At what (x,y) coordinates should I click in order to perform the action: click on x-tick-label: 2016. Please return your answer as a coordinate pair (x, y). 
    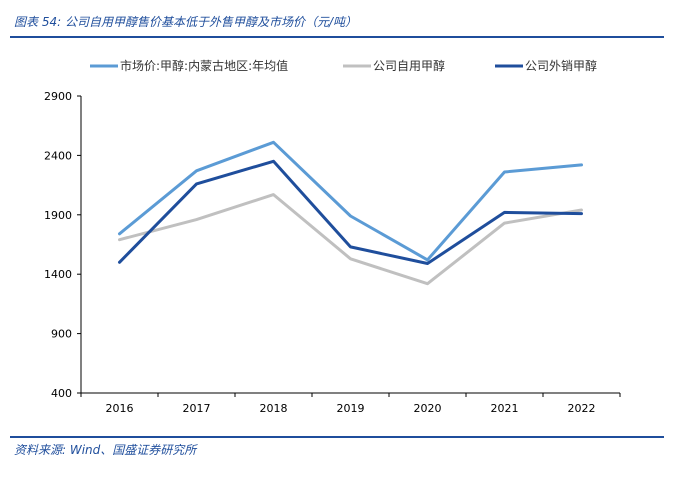
    Looking at the image, I should click on (120, 408).